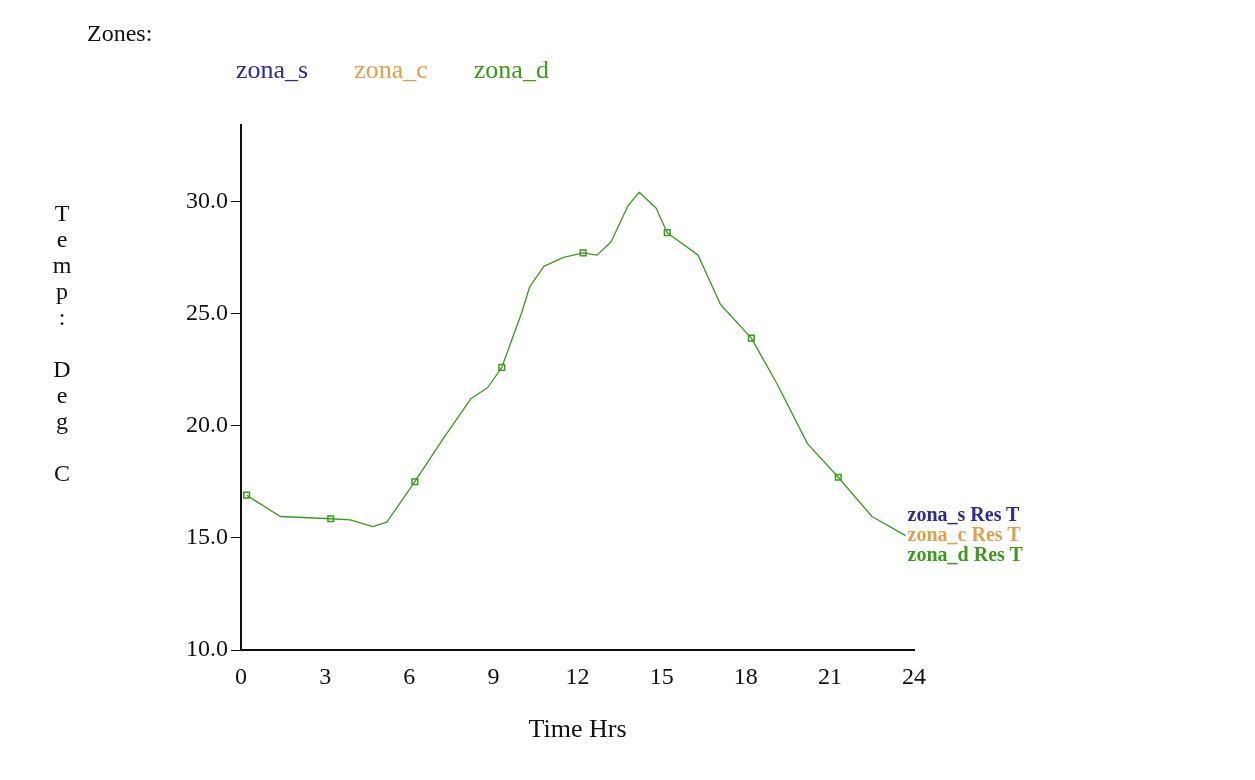 Image resolution: width=1255 pixels, height=780 pixels. What do you see at coordinates (964, 513) in the screenshot?
I see `annotation: zona_s Res T` at bounding box center [964, 513].